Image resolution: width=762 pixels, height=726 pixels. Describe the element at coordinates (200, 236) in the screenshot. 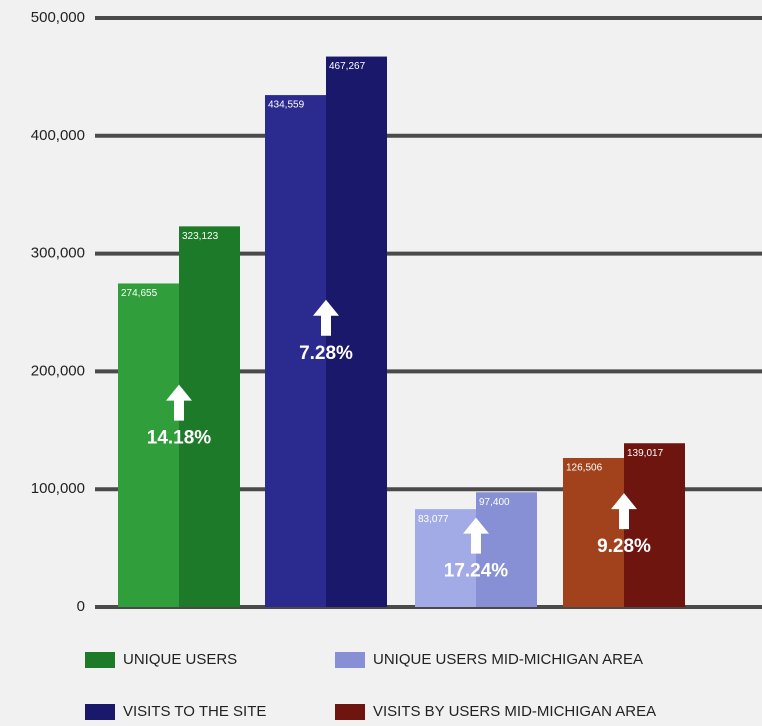

I see `bar-value-label: 323,123` at that location.